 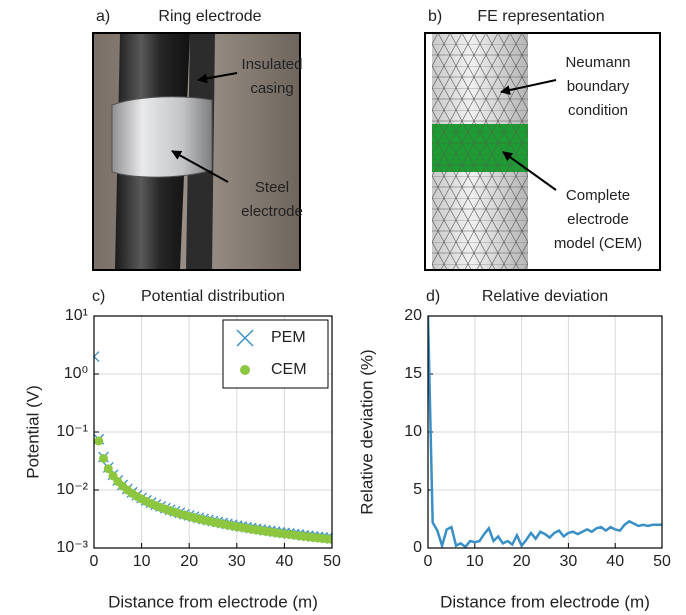 What do you see at coordinates (76, 373) in the screenshot?
I see `y-tick-label: 10⁰` at bounding box center [76, 373].